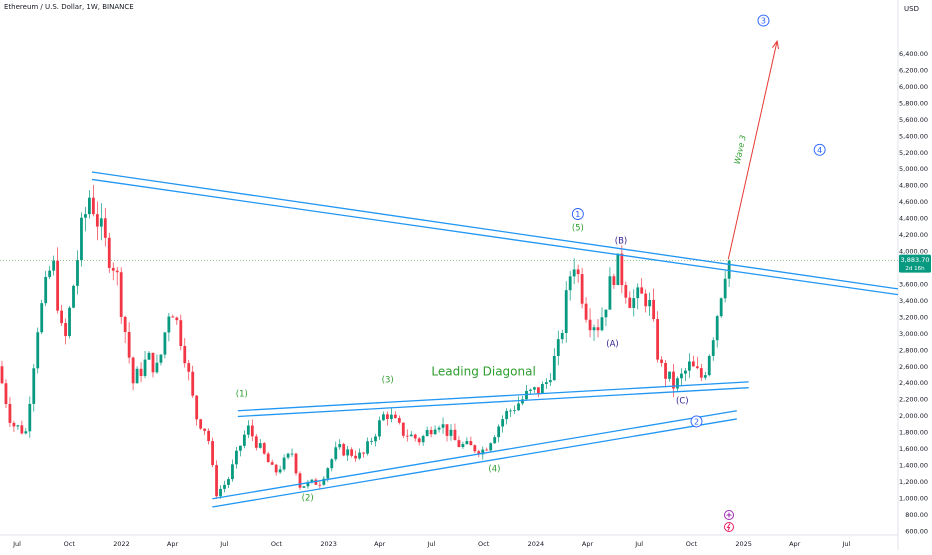 Image resolution: width=932 pixels, height=555 pixels. Describe the element at coordinates (121, 544) in the screenshot. I see `time-tick-label: 2022` at that location.